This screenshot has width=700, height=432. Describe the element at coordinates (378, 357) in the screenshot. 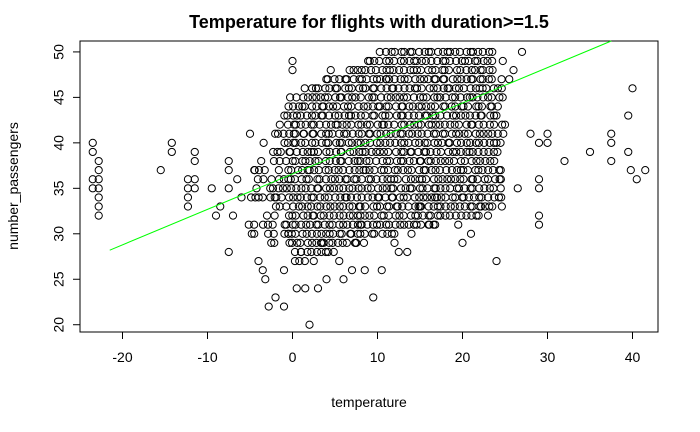

I see `x-tick-label: 10` at that location.